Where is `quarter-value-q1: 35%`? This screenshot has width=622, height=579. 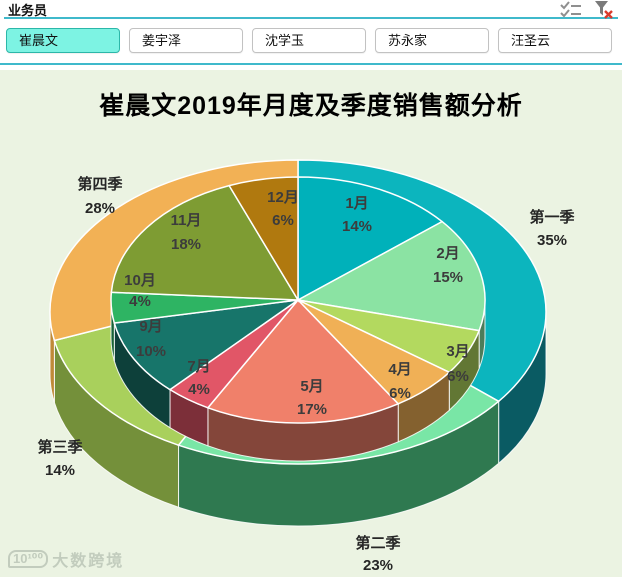
quarter-value-q1: 35% is located at coordinates (552, 240).